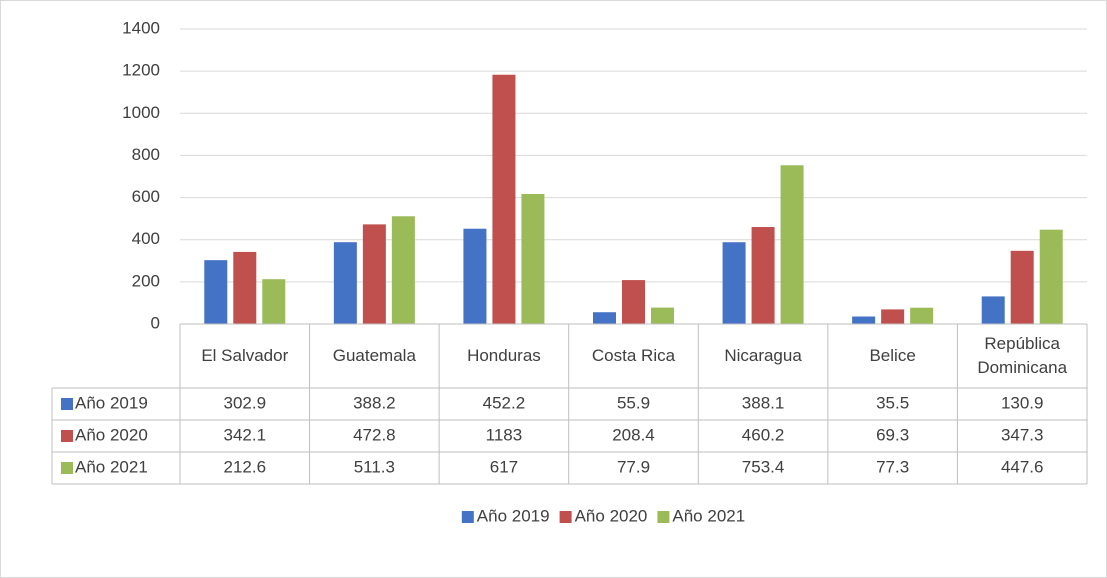  I want to click on x-tick-label: Honduras, so click(504, 355).